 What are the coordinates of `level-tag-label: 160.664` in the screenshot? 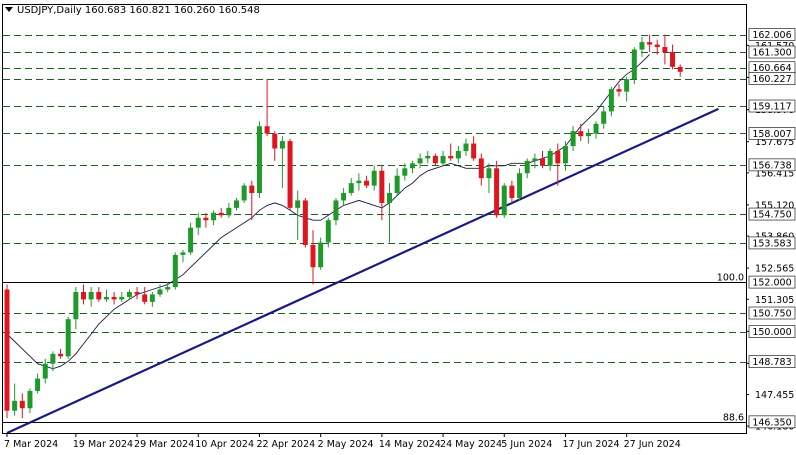 It's located at (771, 68).